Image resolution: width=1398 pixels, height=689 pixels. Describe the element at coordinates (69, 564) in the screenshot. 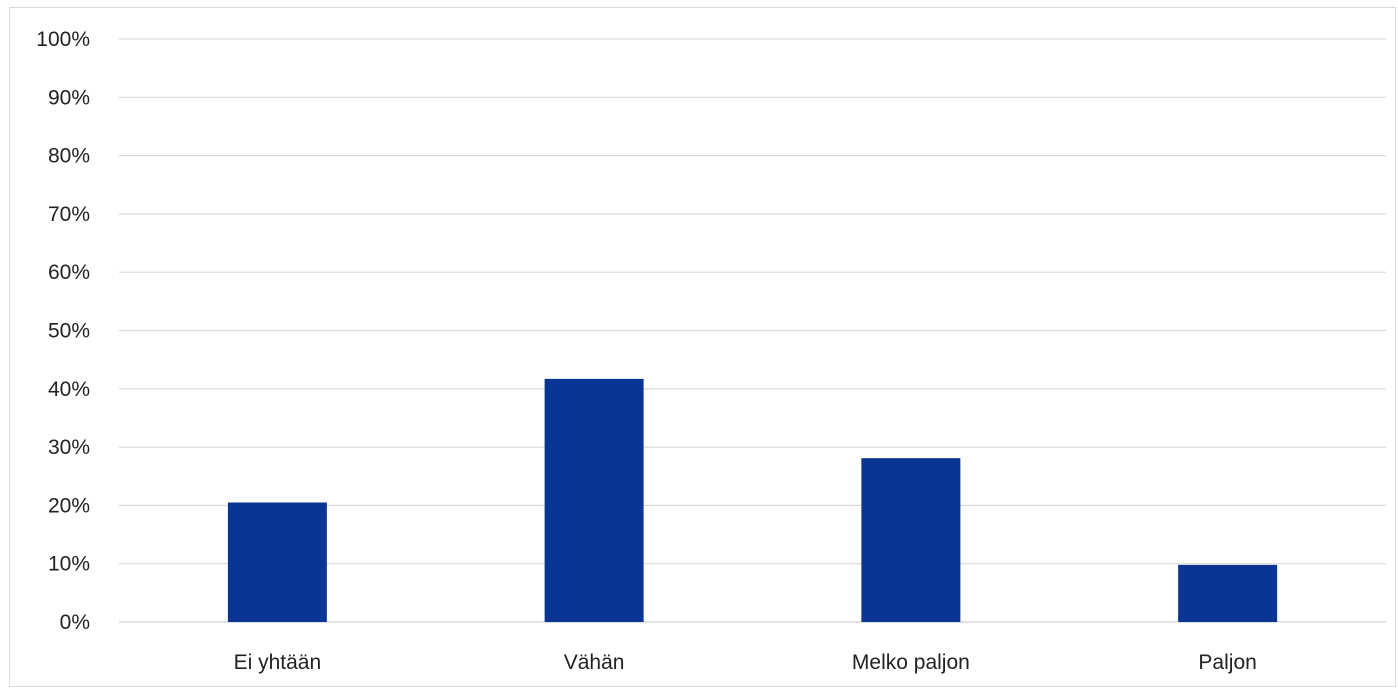

I see `y-tick-label: 10%` at that location.